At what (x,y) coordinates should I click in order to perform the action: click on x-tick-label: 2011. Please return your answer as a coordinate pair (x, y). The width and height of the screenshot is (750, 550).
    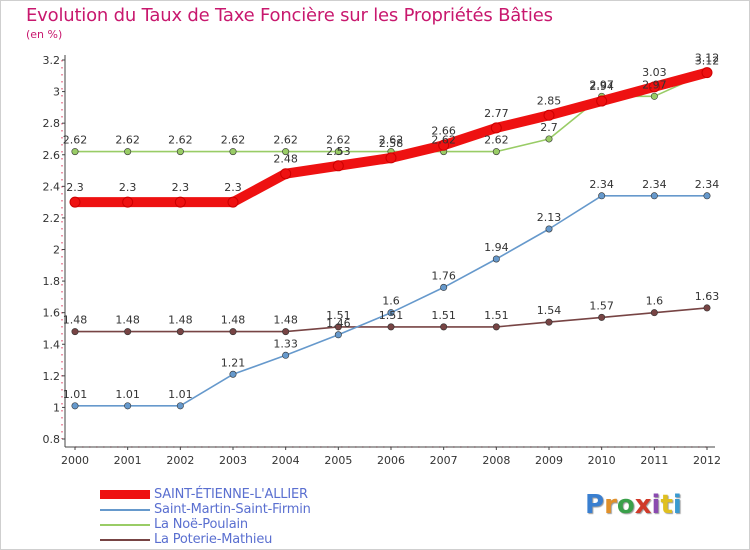
    Looking at the image, I should click on (654, 460).